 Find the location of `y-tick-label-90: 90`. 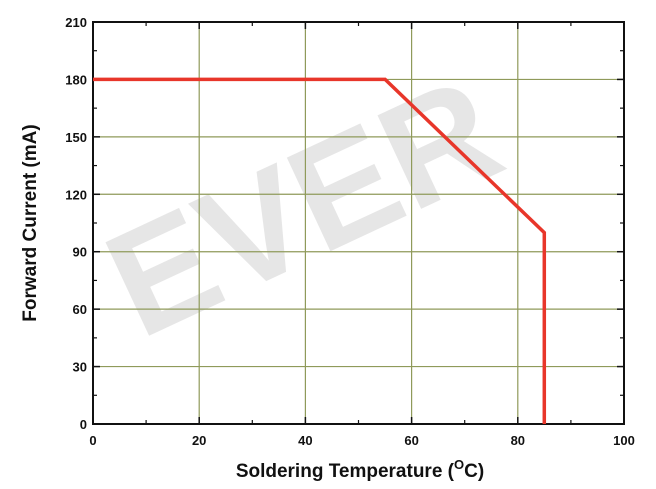

y-tick-label-90: 90 is located at coordinates (80, 252).